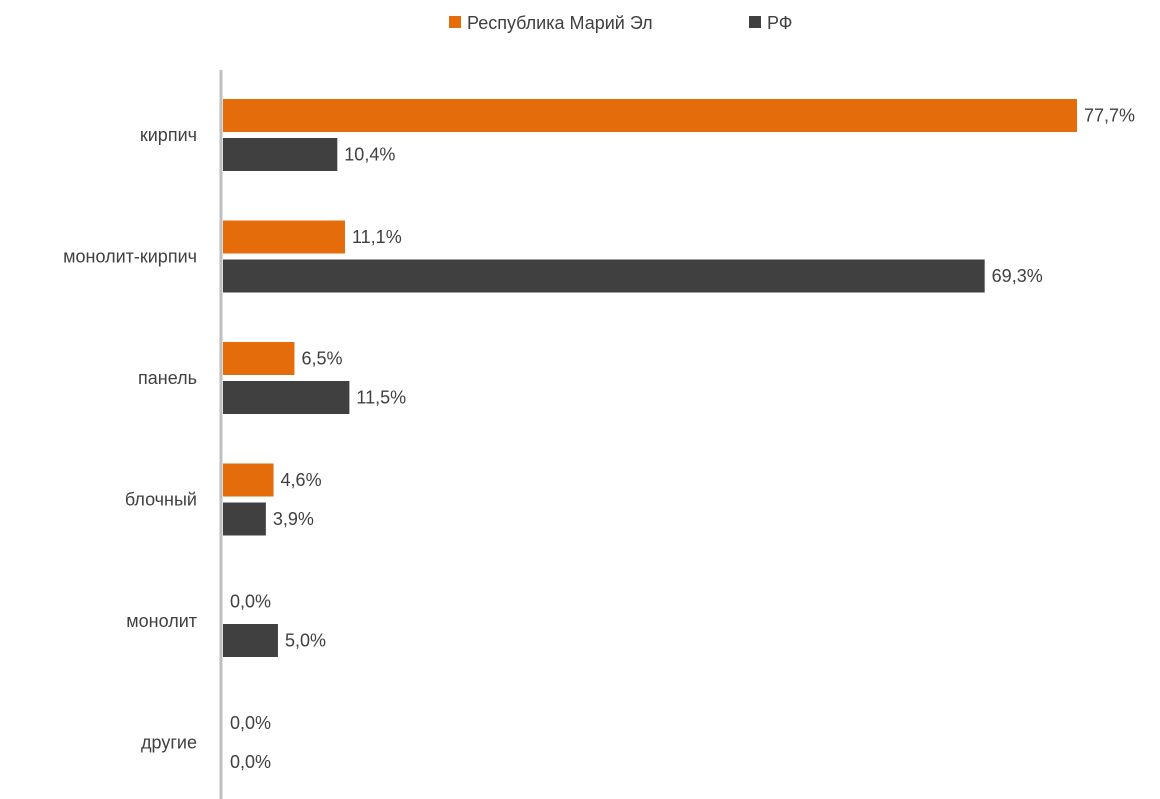  What do you see at coordinates (560, 23) in the screenshot?
I see `legend-label-marij-el: Республика Марий Эл` at bounding box center [560, 23].